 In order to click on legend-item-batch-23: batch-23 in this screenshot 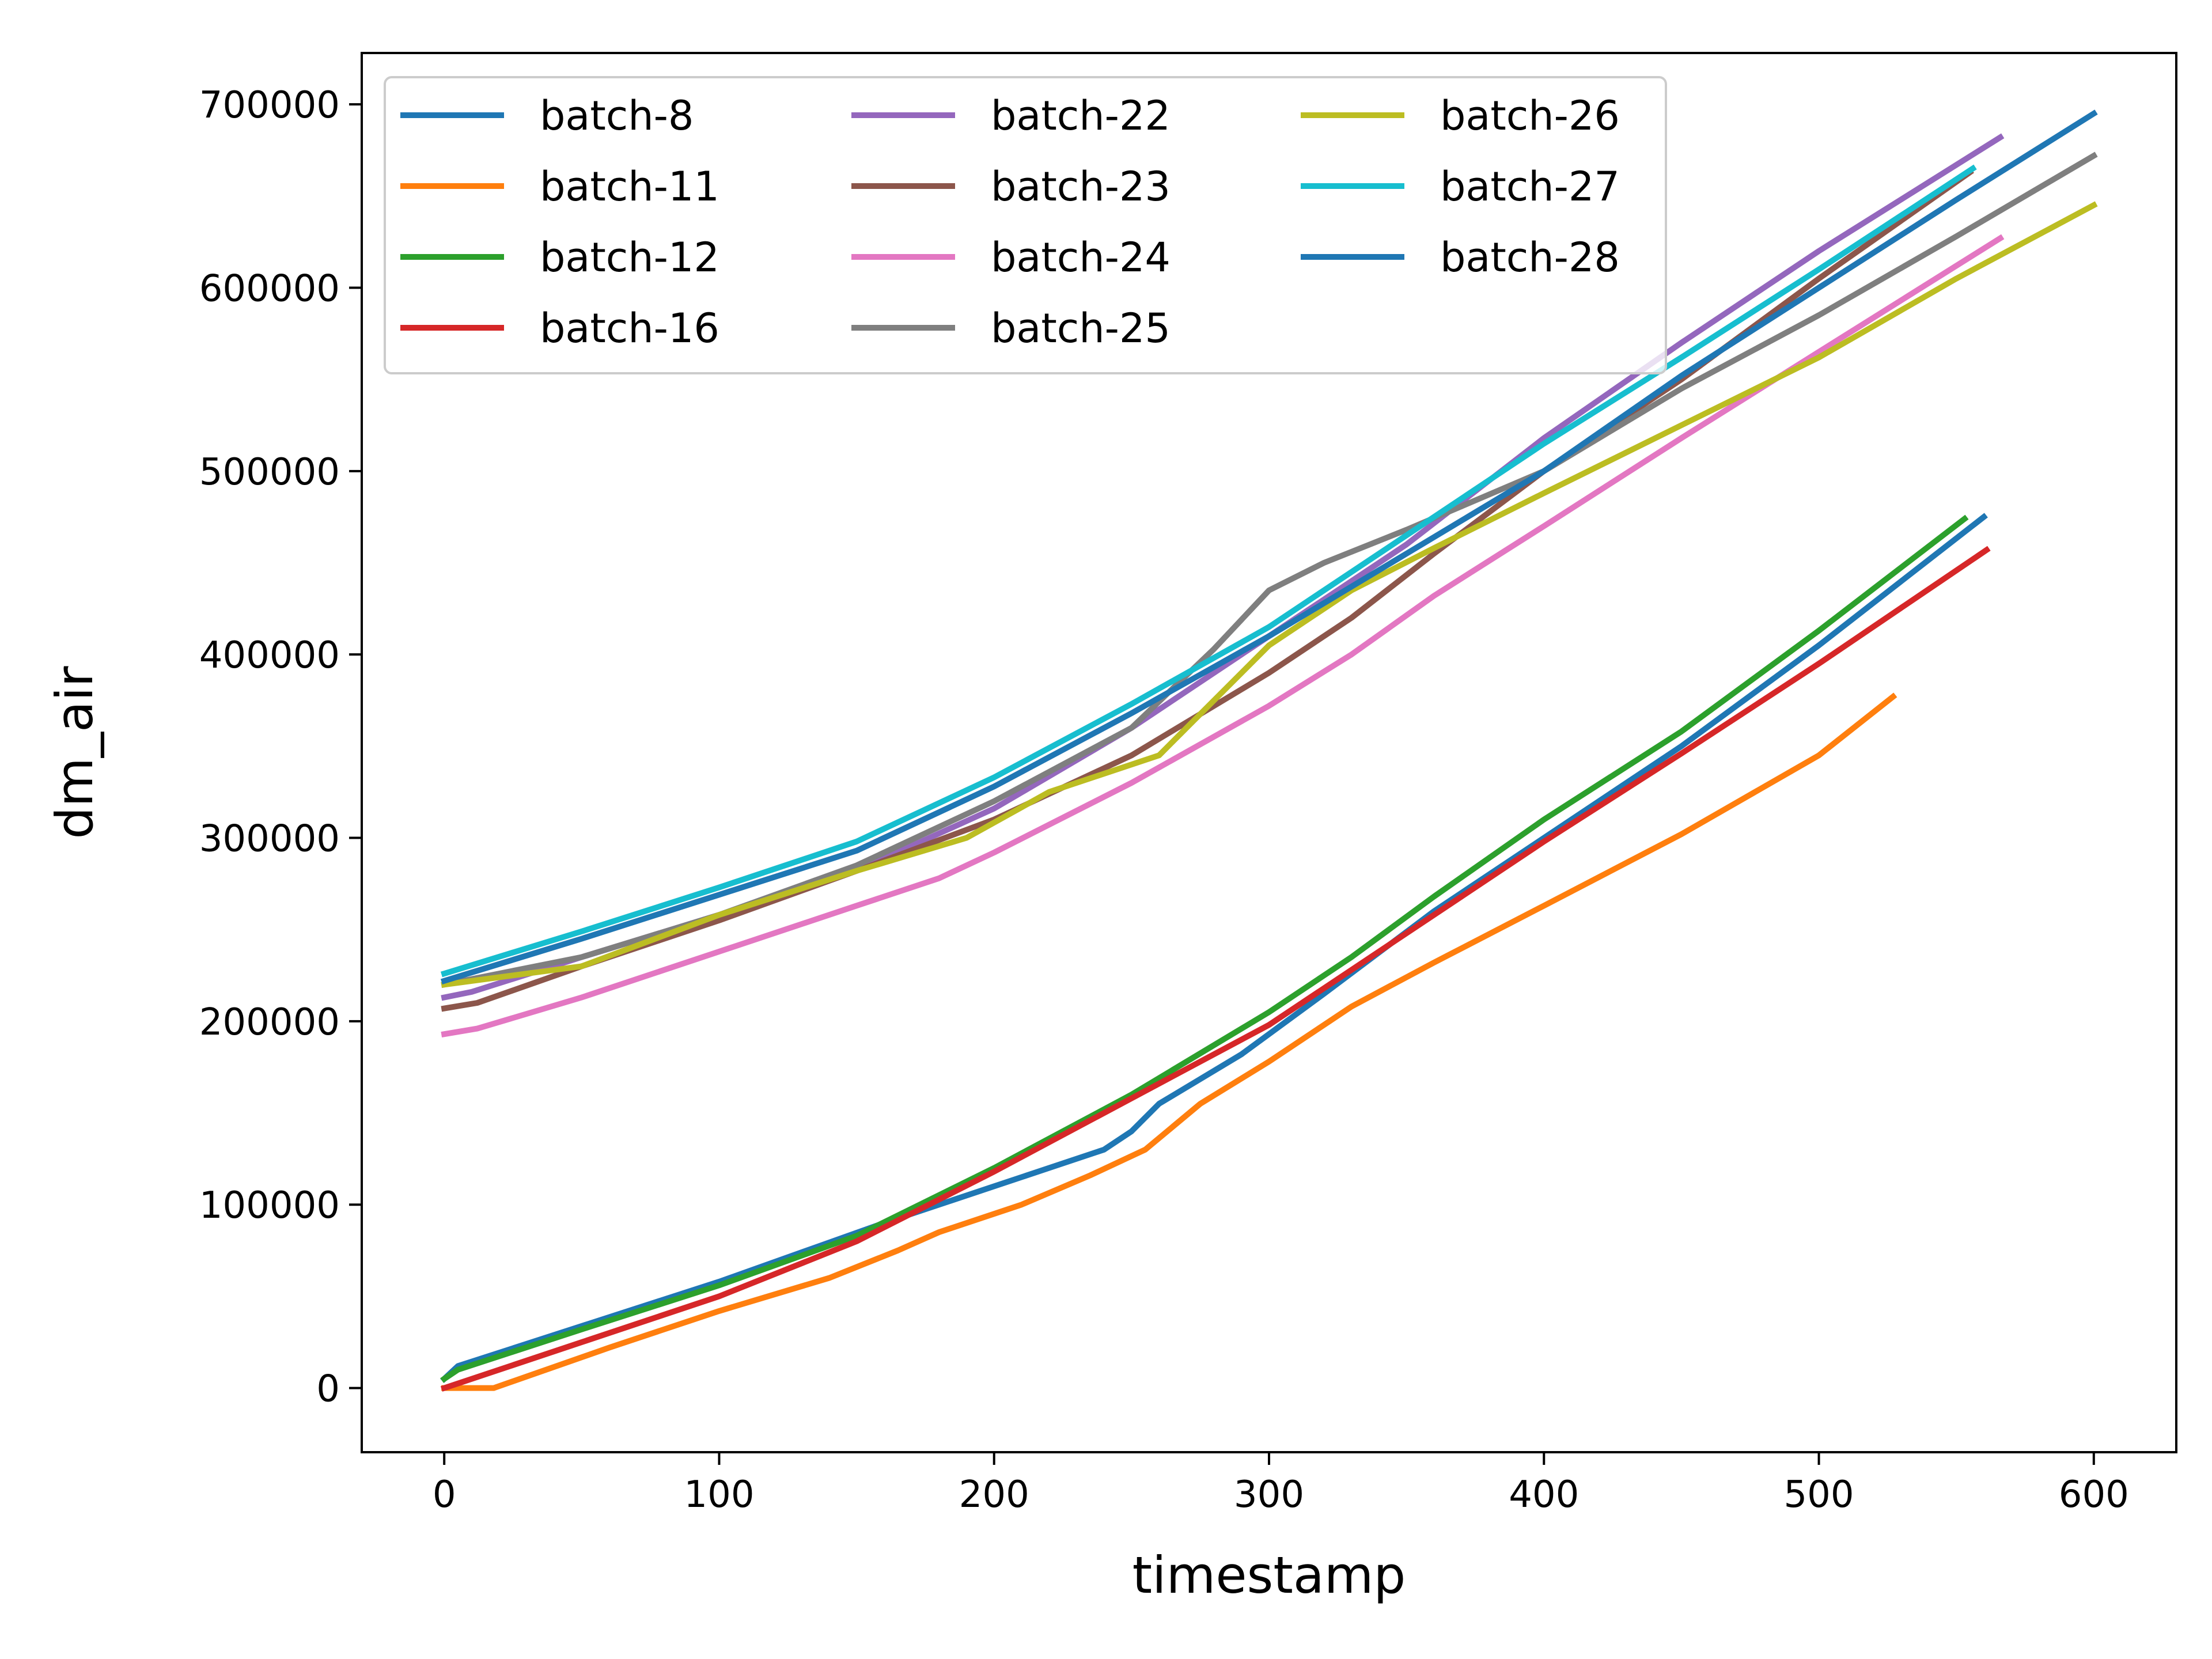, I will do `click(1011, 186)`.